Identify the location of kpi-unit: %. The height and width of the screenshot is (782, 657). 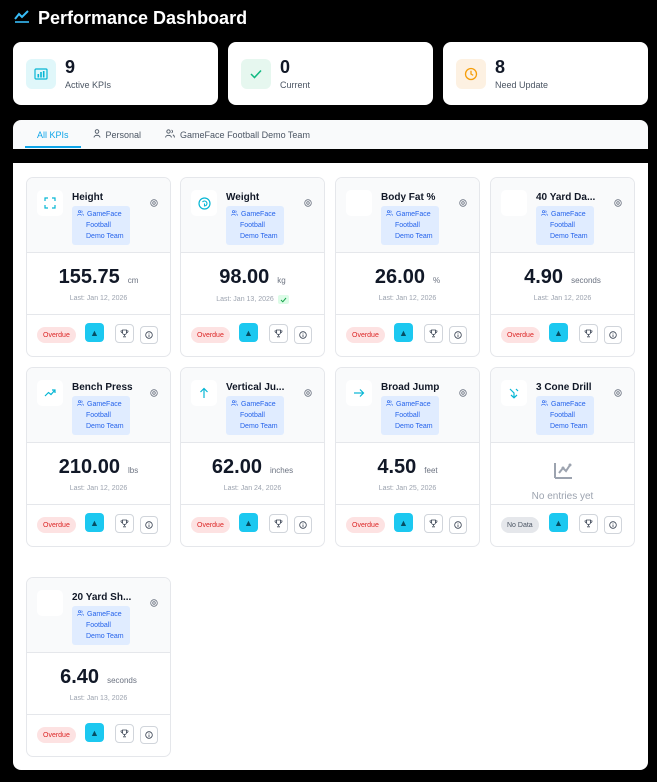
(436, 280).